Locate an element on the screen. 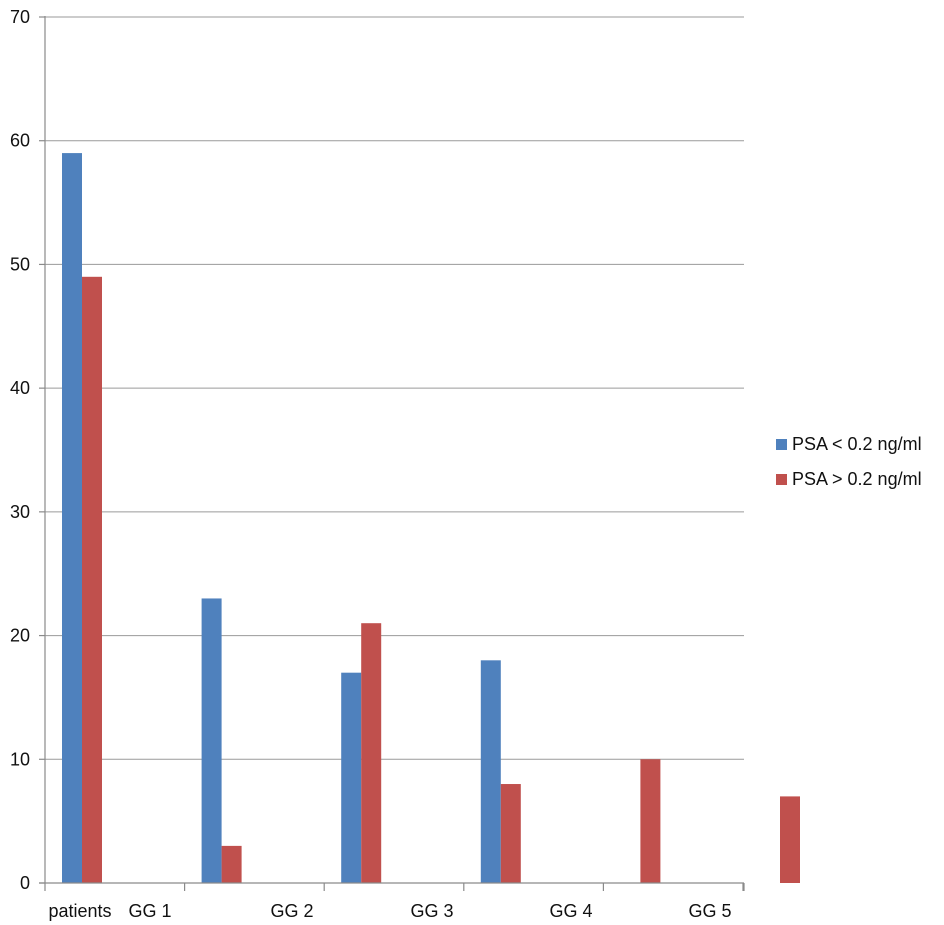 The width and height of the screenshot is (944, 925). x-tick-label: GG 4 is located at coordinates (570, 911).